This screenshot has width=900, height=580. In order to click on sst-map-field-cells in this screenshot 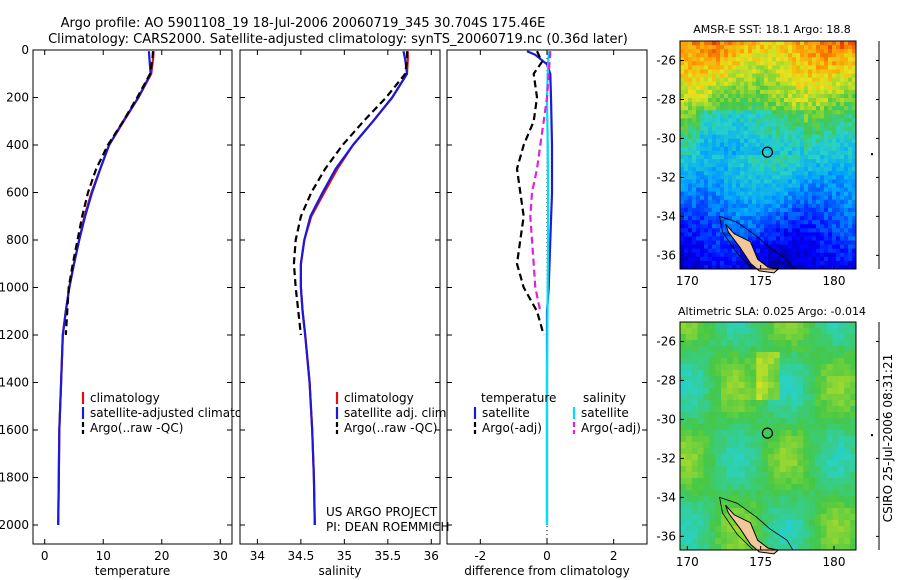, I will do `click(768, 155)`.